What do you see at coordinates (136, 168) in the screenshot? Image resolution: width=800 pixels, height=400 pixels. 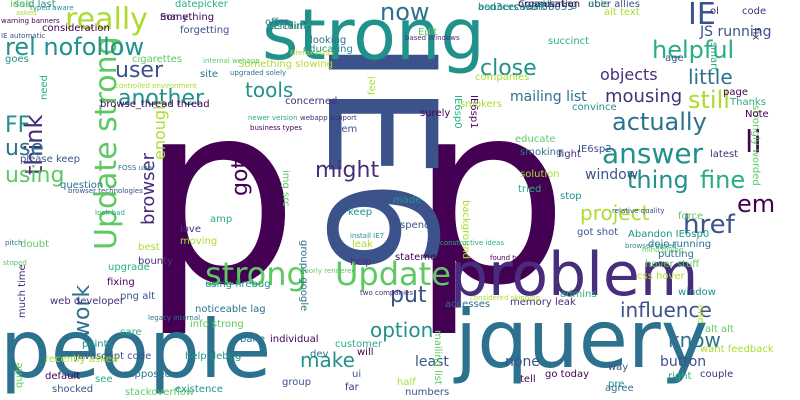 I see `word-tiny: FOSS uber` at bounding box center [136, 168].